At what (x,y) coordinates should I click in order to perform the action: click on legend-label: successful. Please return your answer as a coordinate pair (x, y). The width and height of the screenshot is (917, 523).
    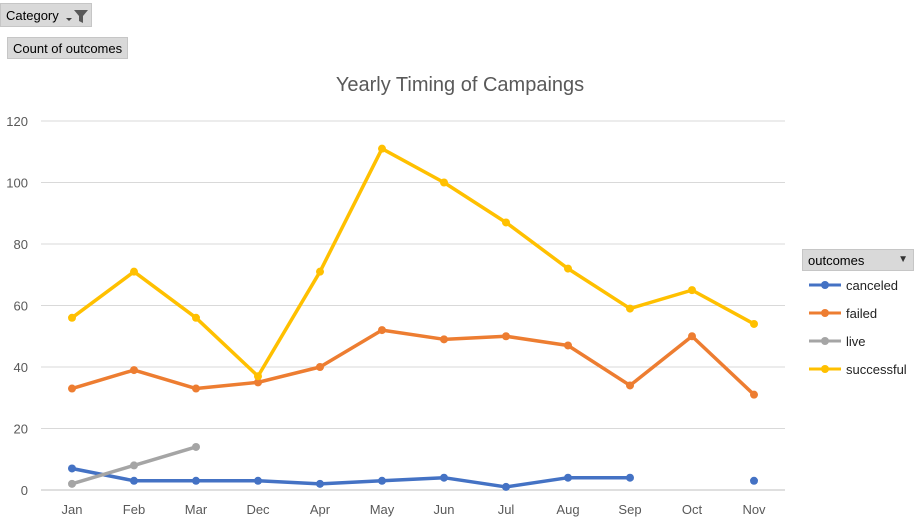
    Looking at the image, I should click on (876, 369).